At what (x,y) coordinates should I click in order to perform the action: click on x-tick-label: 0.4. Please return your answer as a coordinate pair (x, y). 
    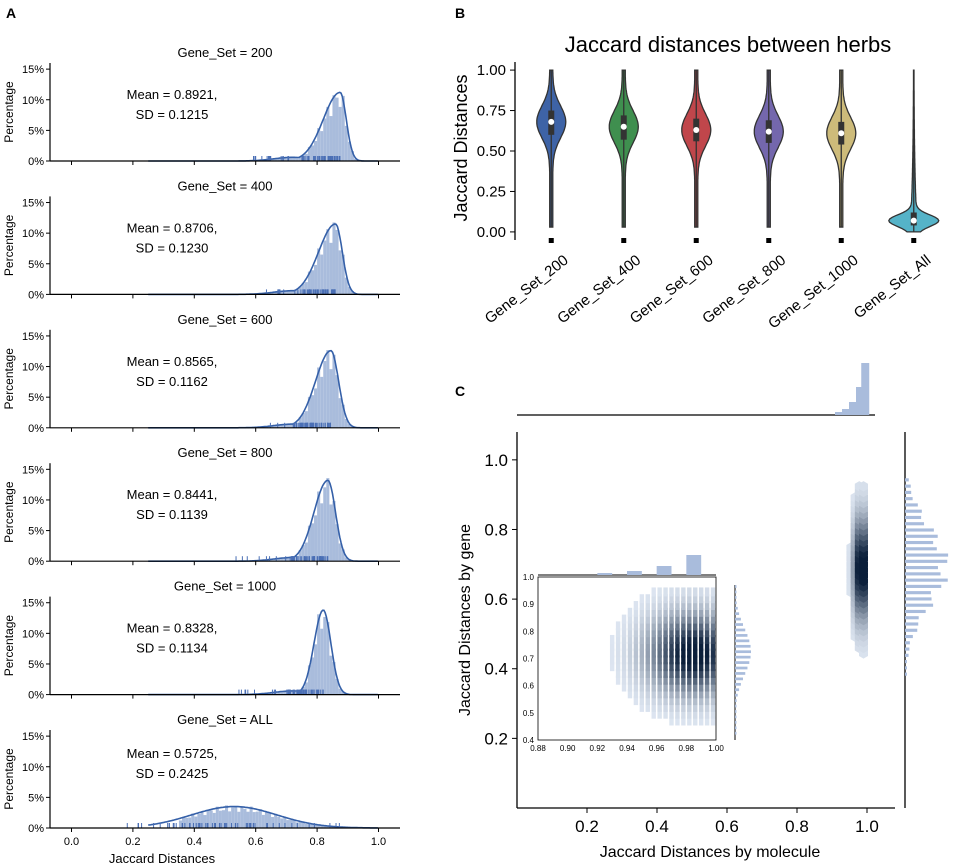
    Looking at the image, I should click on (657, 826).